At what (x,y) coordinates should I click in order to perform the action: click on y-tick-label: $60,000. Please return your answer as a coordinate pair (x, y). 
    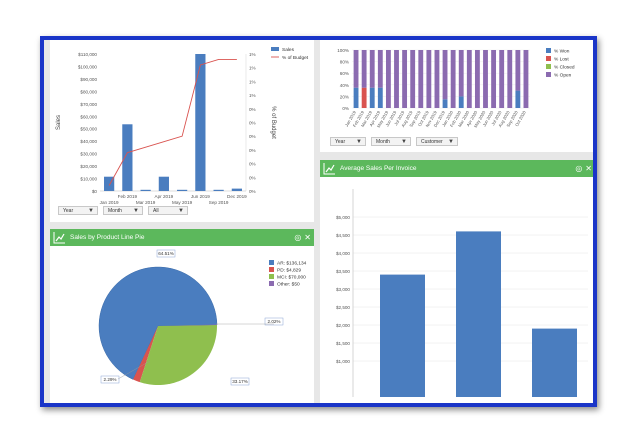
    Looking at the image, I should click on (88, 116).